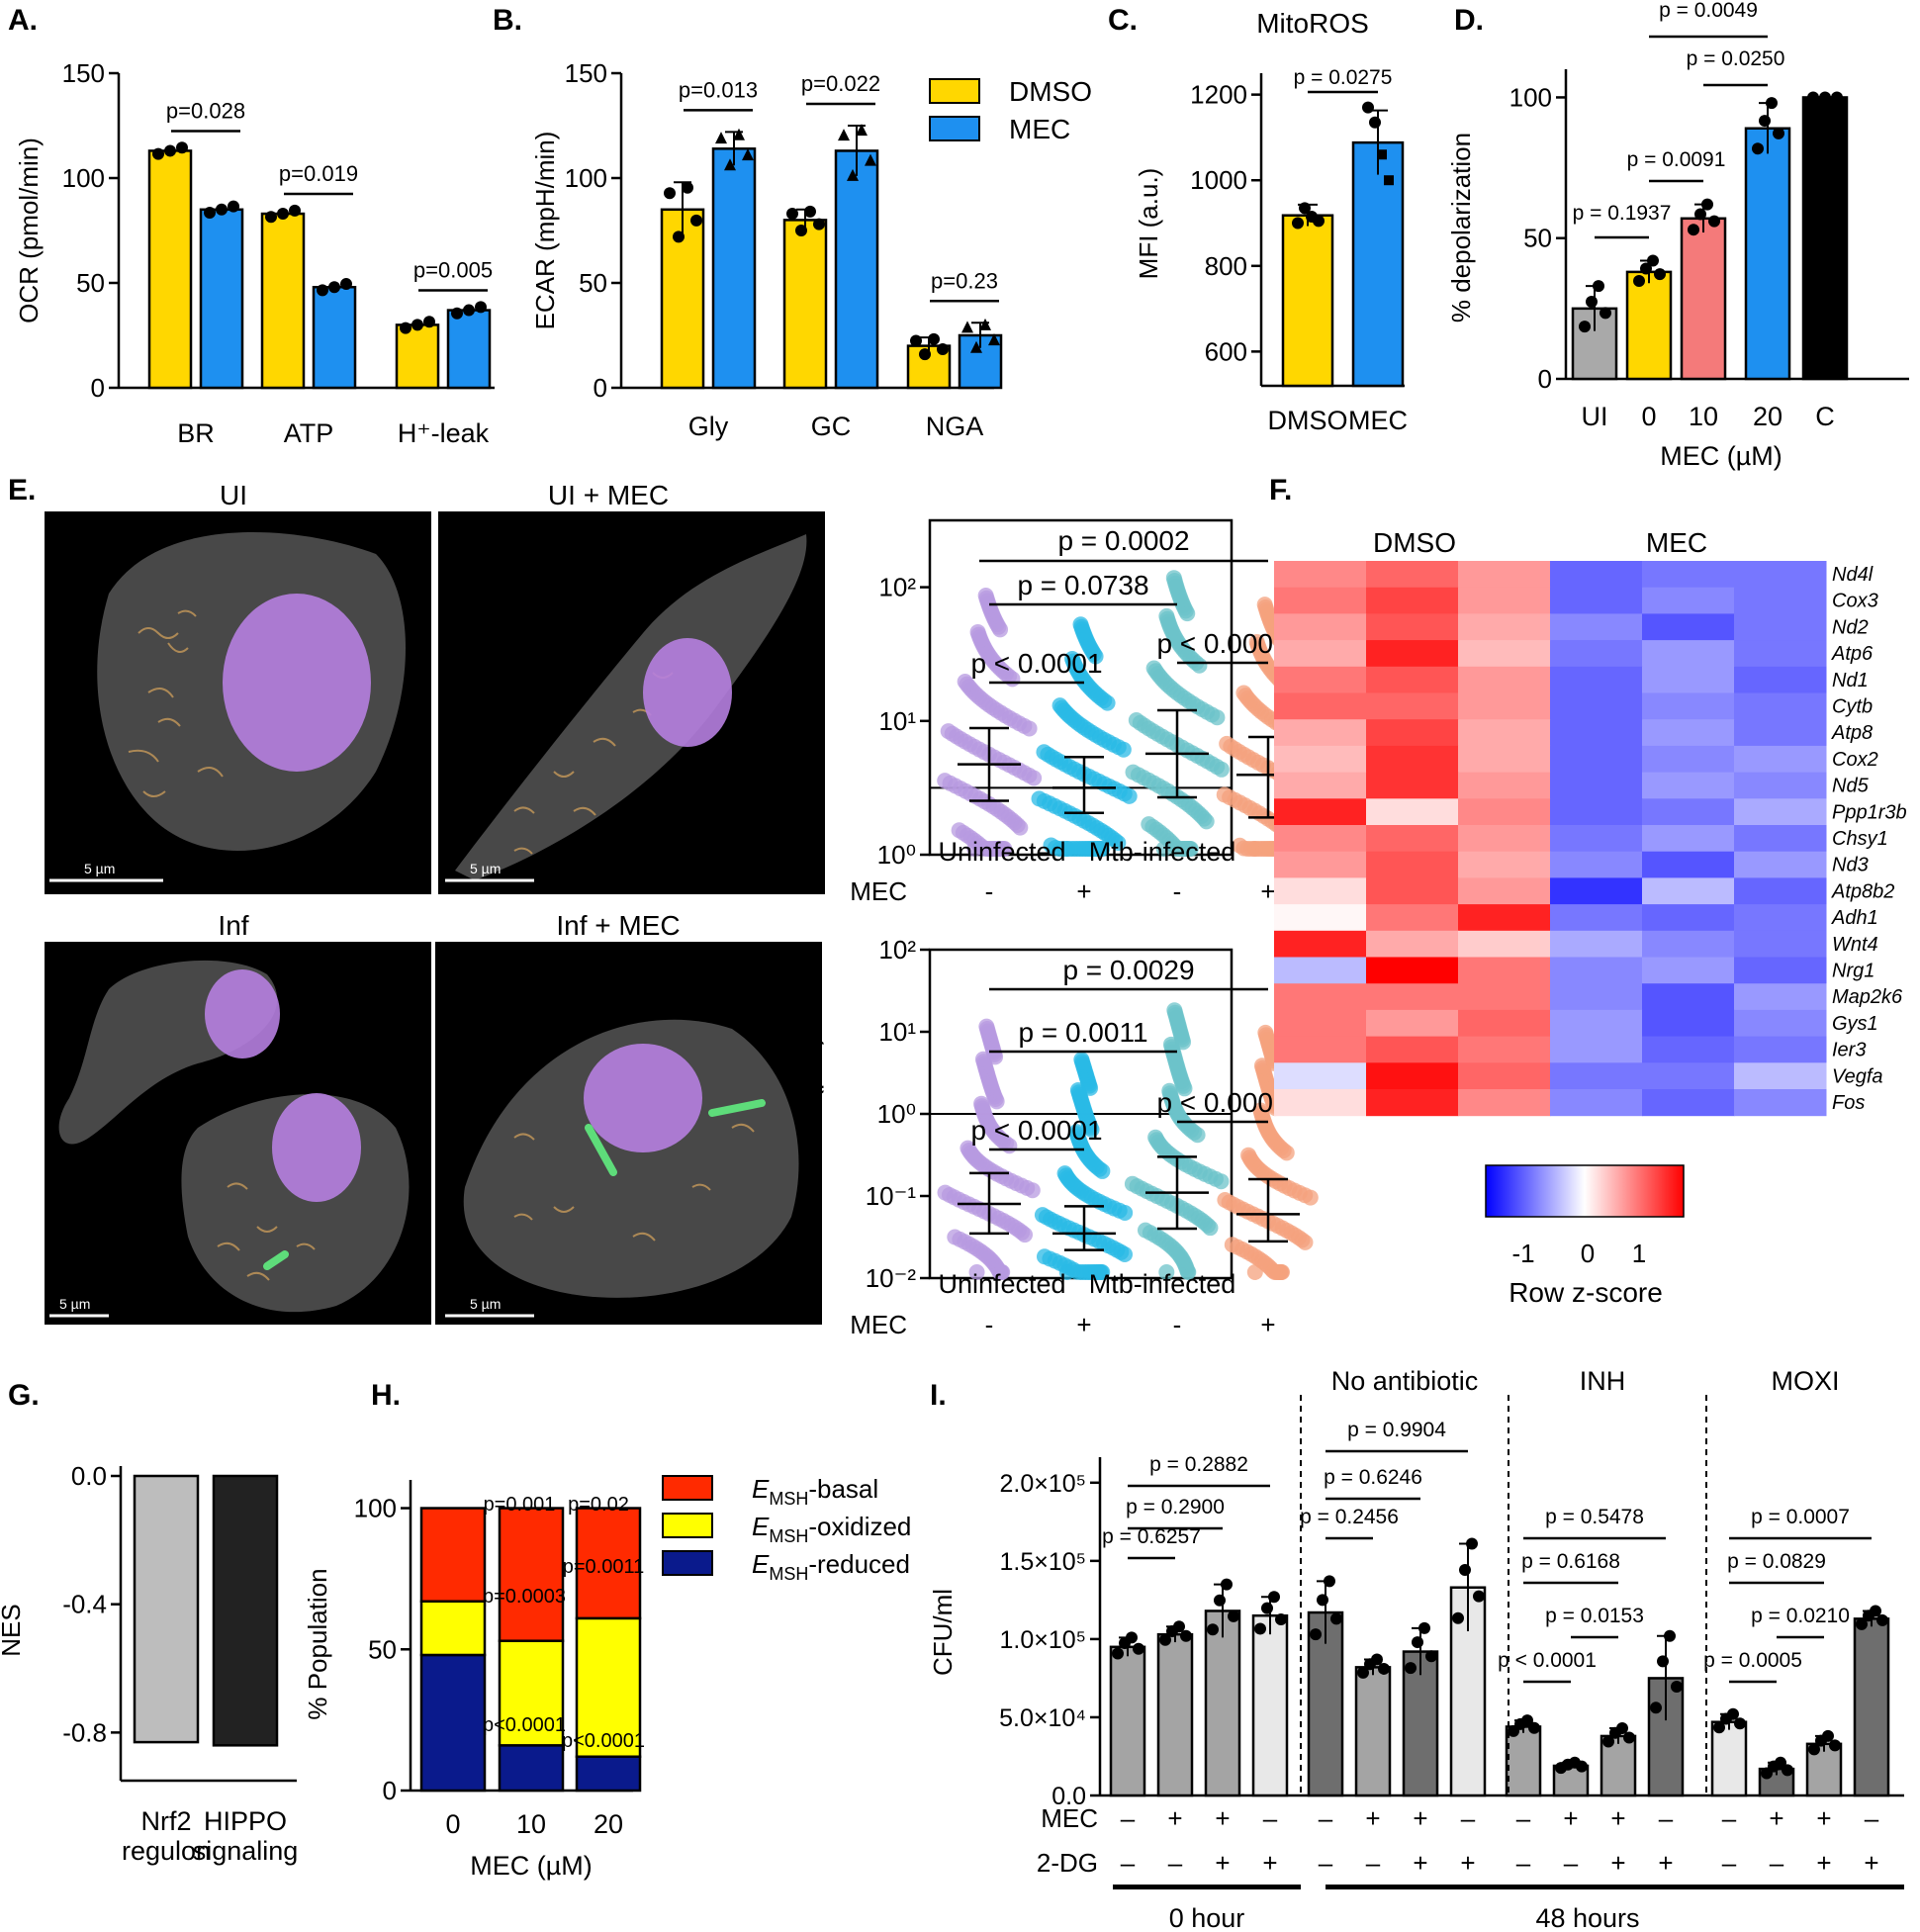 Image resolution: width=1920 pixels, height=1932 pixels. Describe the element at coordinates (1123, 540) in the screenshot. I see `panel-e-surface-pvalue: p = 0.0002` at that location.